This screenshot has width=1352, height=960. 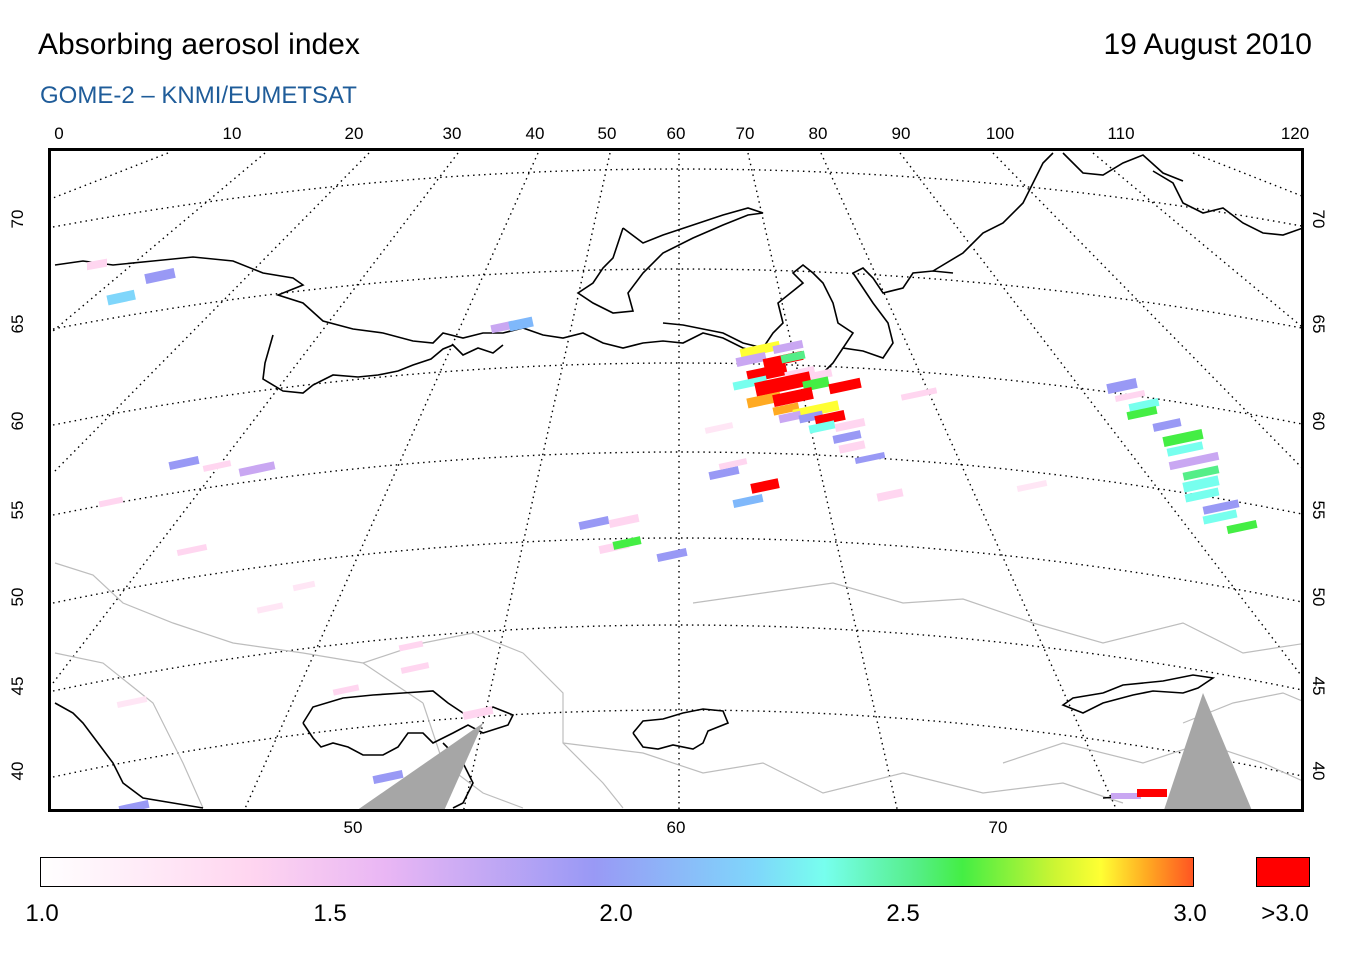 I want to click on lat-tick-right: 70, so click(x=1318, y=219).